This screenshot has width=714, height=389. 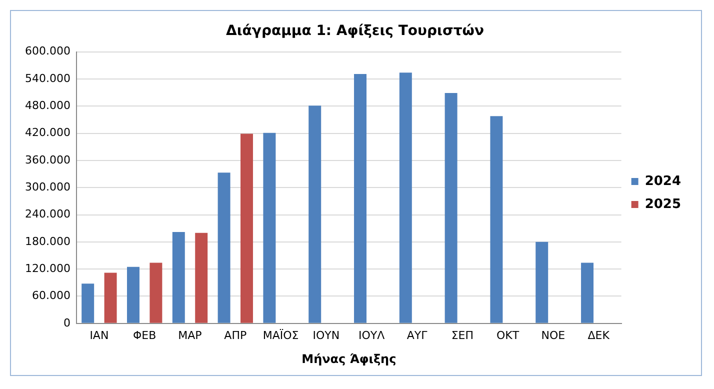 I want to click on x-axis-title: Μήνας Άφιξης, so click(x=349, y=359).